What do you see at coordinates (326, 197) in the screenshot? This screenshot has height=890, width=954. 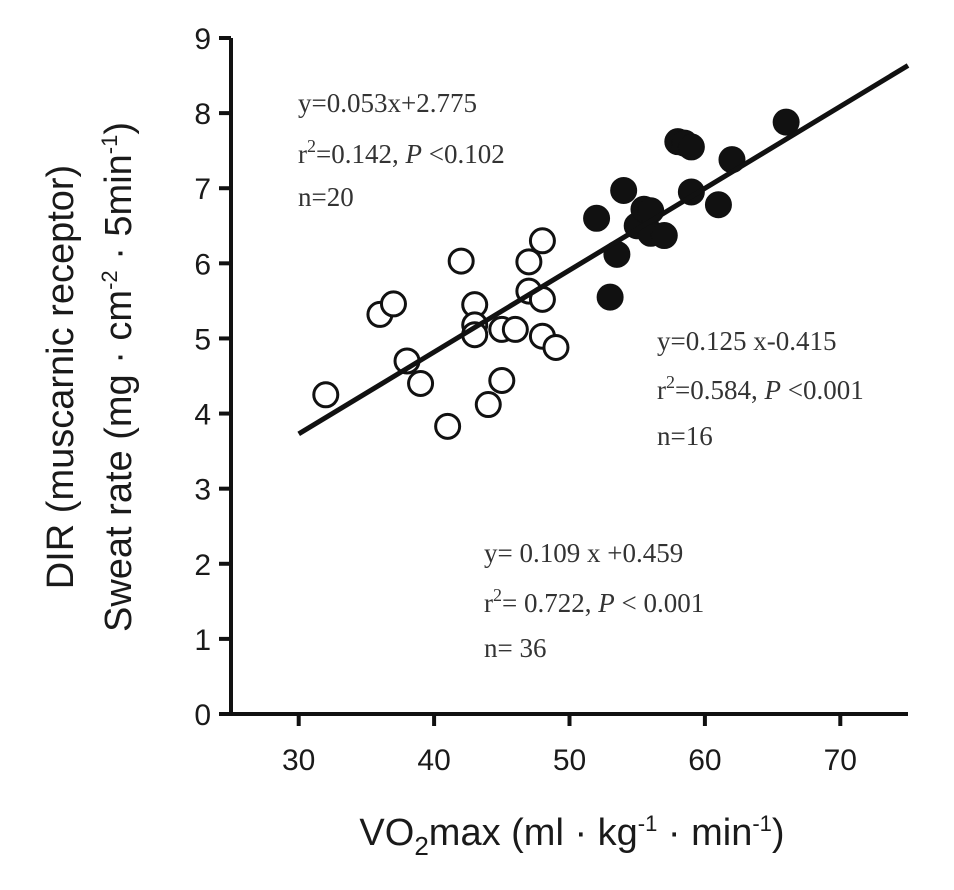 I see `annotation-n: n=20` at bounding box center [326, 197].